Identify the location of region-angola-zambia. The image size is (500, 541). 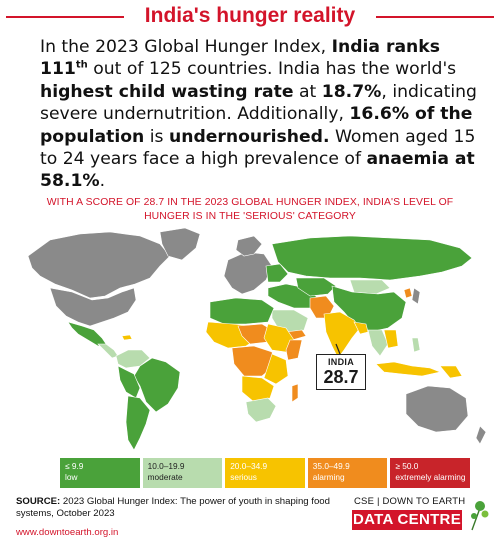
(258, 389).